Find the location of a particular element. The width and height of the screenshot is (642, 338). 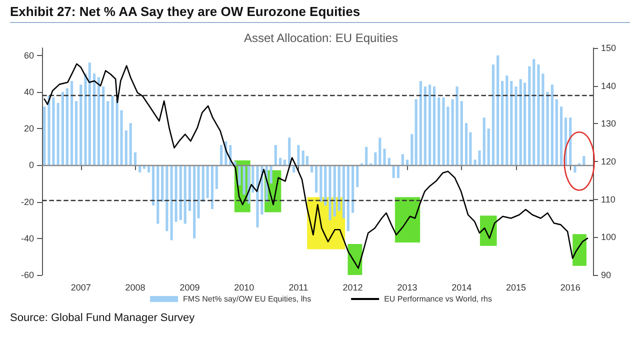

y2-tick-label: 100 is located at coordinates (608, 237).